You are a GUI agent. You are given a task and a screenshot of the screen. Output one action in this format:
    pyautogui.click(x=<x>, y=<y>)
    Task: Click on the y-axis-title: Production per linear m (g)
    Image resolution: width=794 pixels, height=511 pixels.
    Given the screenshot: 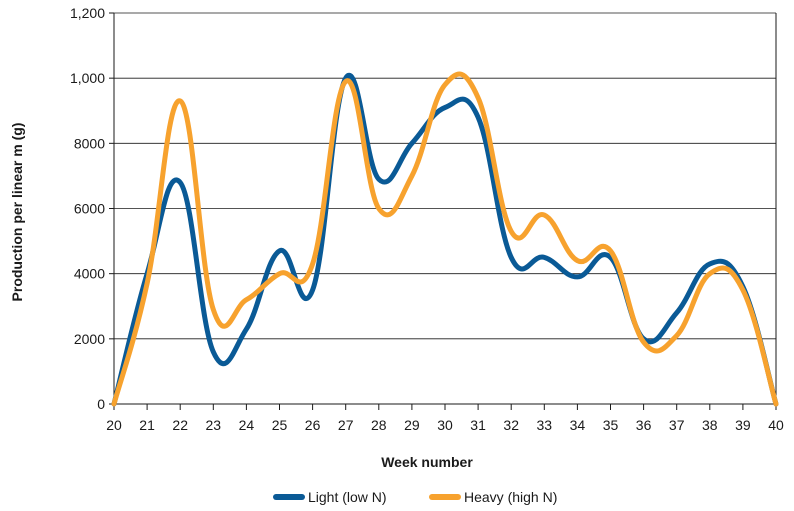 What is the action you would take?
    pyautogui.click(x=17, y=212)
    